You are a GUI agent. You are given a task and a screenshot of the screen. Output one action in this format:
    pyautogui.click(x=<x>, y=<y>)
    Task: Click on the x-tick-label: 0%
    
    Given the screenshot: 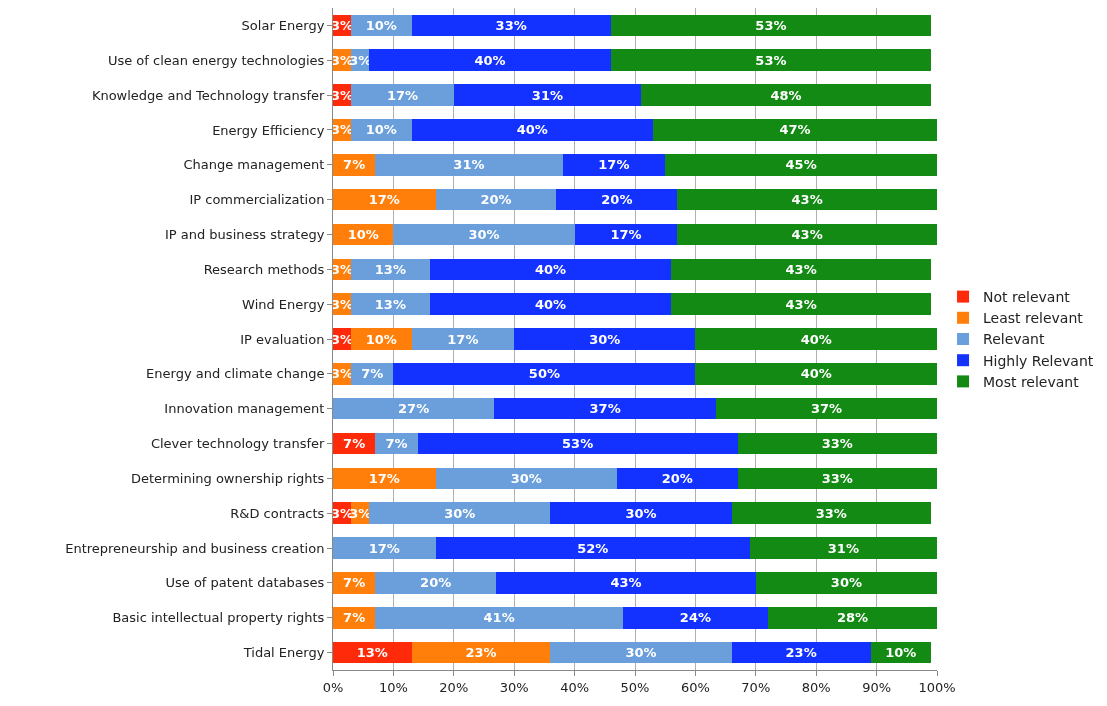 What is the action you would take?
    pyautogui.click(x=333, y=687)
    